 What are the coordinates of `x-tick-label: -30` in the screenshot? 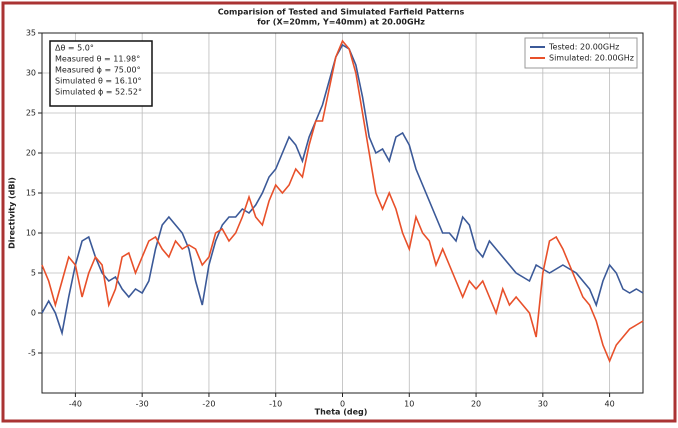 It's located at (142, 404).